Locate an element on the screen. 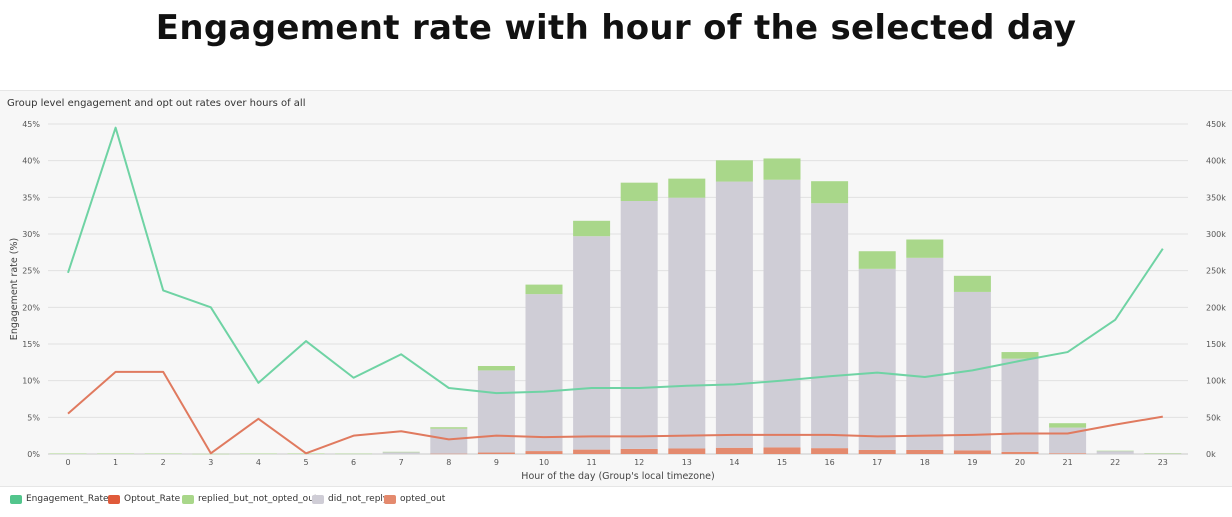 This screenshot has height=517, width=1232. y-right-tick-label: 100k is located at coordinates (1216, 381).